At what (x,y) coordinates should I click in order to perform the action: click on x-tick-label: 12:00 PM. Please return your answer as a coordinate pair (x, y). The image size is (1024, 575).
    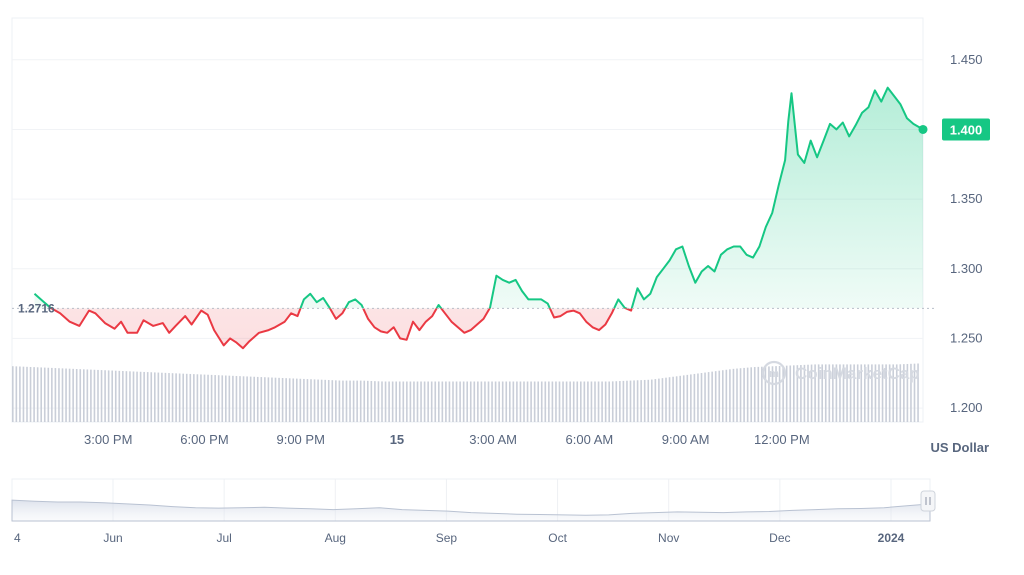
    Looking at the image, I should click on (782, 439).